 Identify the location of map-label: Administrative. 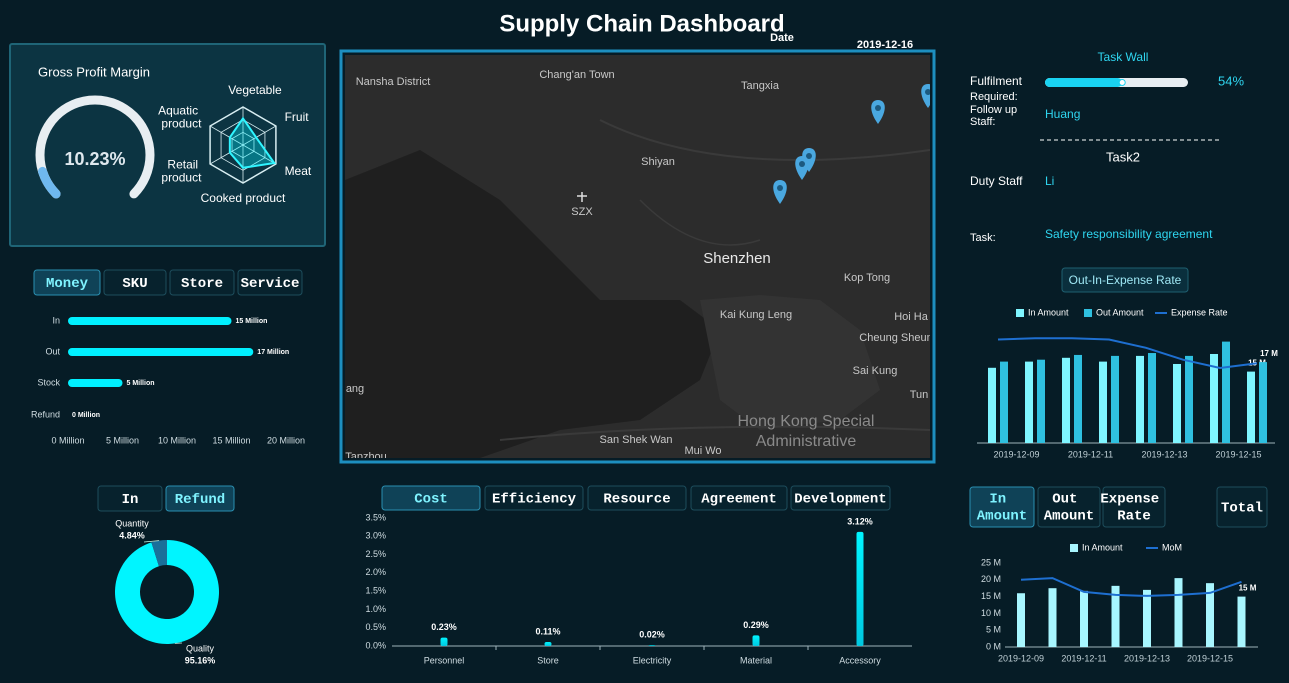
(806, 441).